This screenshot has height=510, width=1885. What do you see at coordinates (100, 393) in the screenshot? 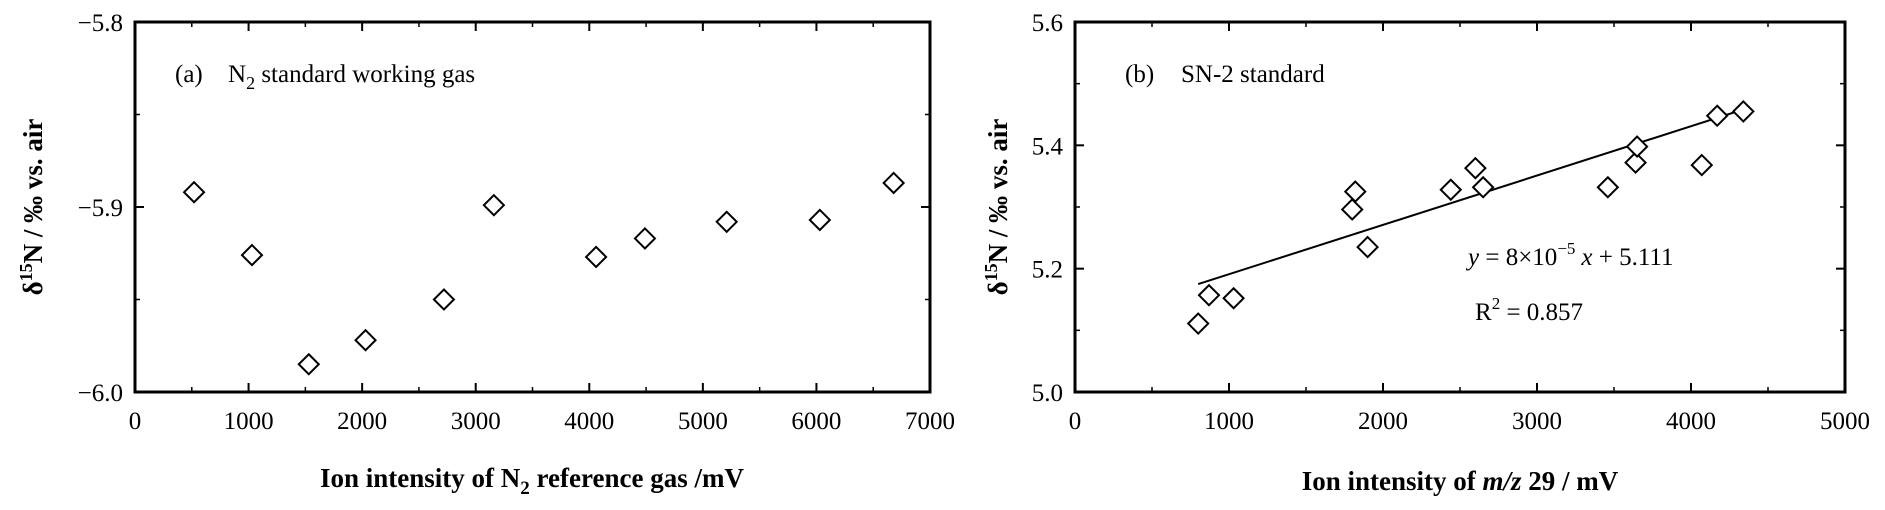
I see `y-tick-label: −6.0` at bounding box center [100, 393].